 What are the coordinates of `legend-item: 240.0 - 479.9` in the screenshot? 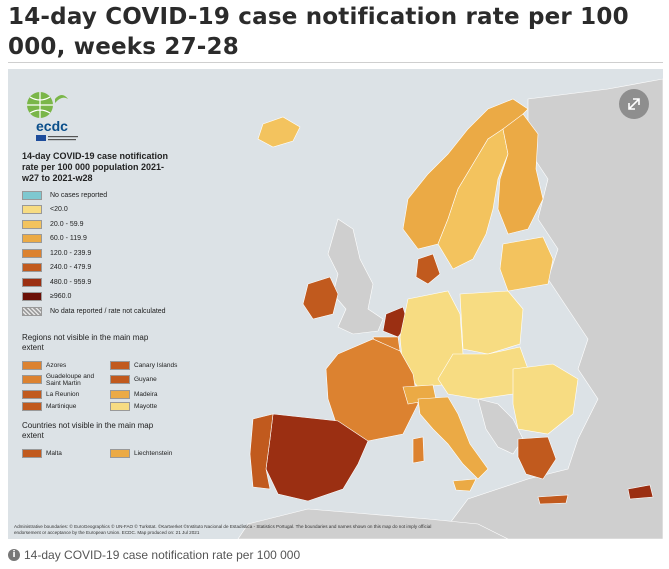 It's located at (122, 268).